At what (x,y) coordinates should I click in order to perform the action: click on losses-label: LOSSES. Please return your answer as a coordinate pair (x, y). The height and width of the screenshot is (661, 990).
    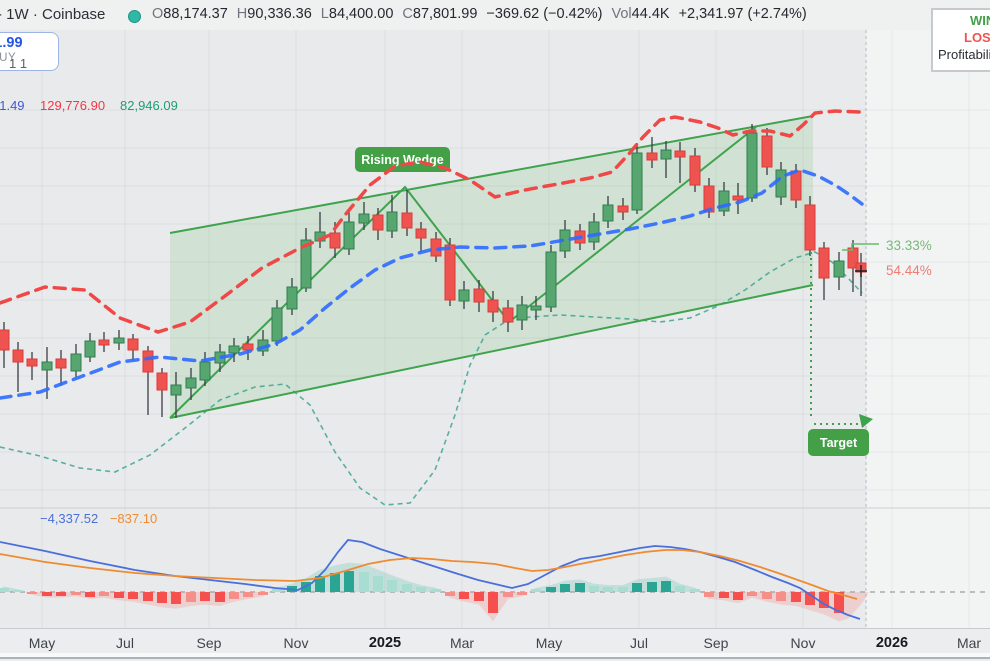
    Looking at the image, I should click on (977, 37).